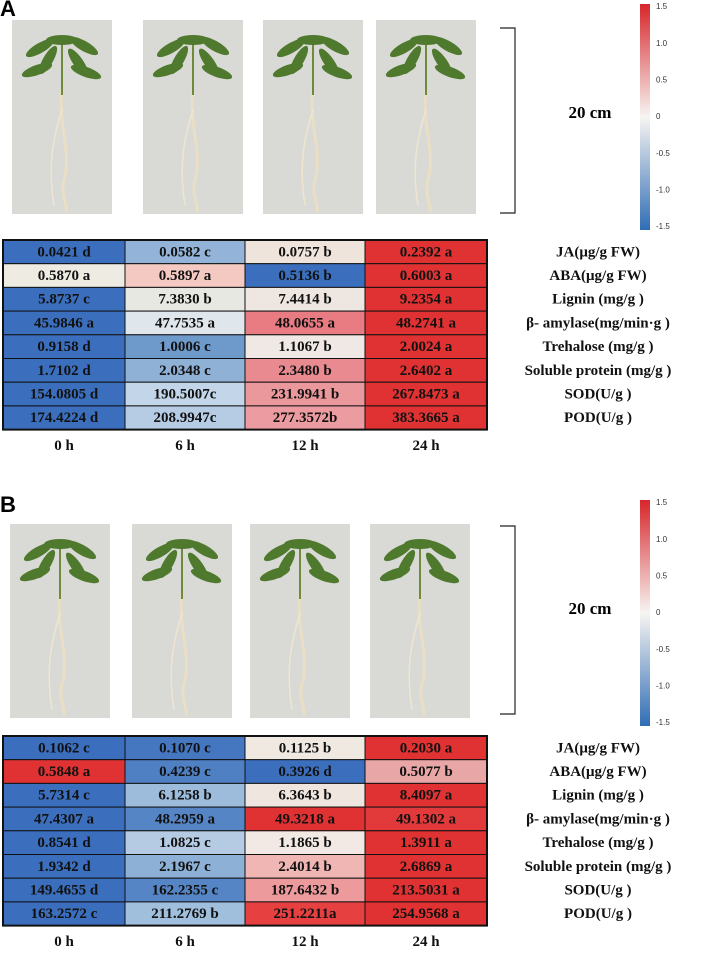  I want to click on cell-value: 1.0006 c, so click(185, 347).